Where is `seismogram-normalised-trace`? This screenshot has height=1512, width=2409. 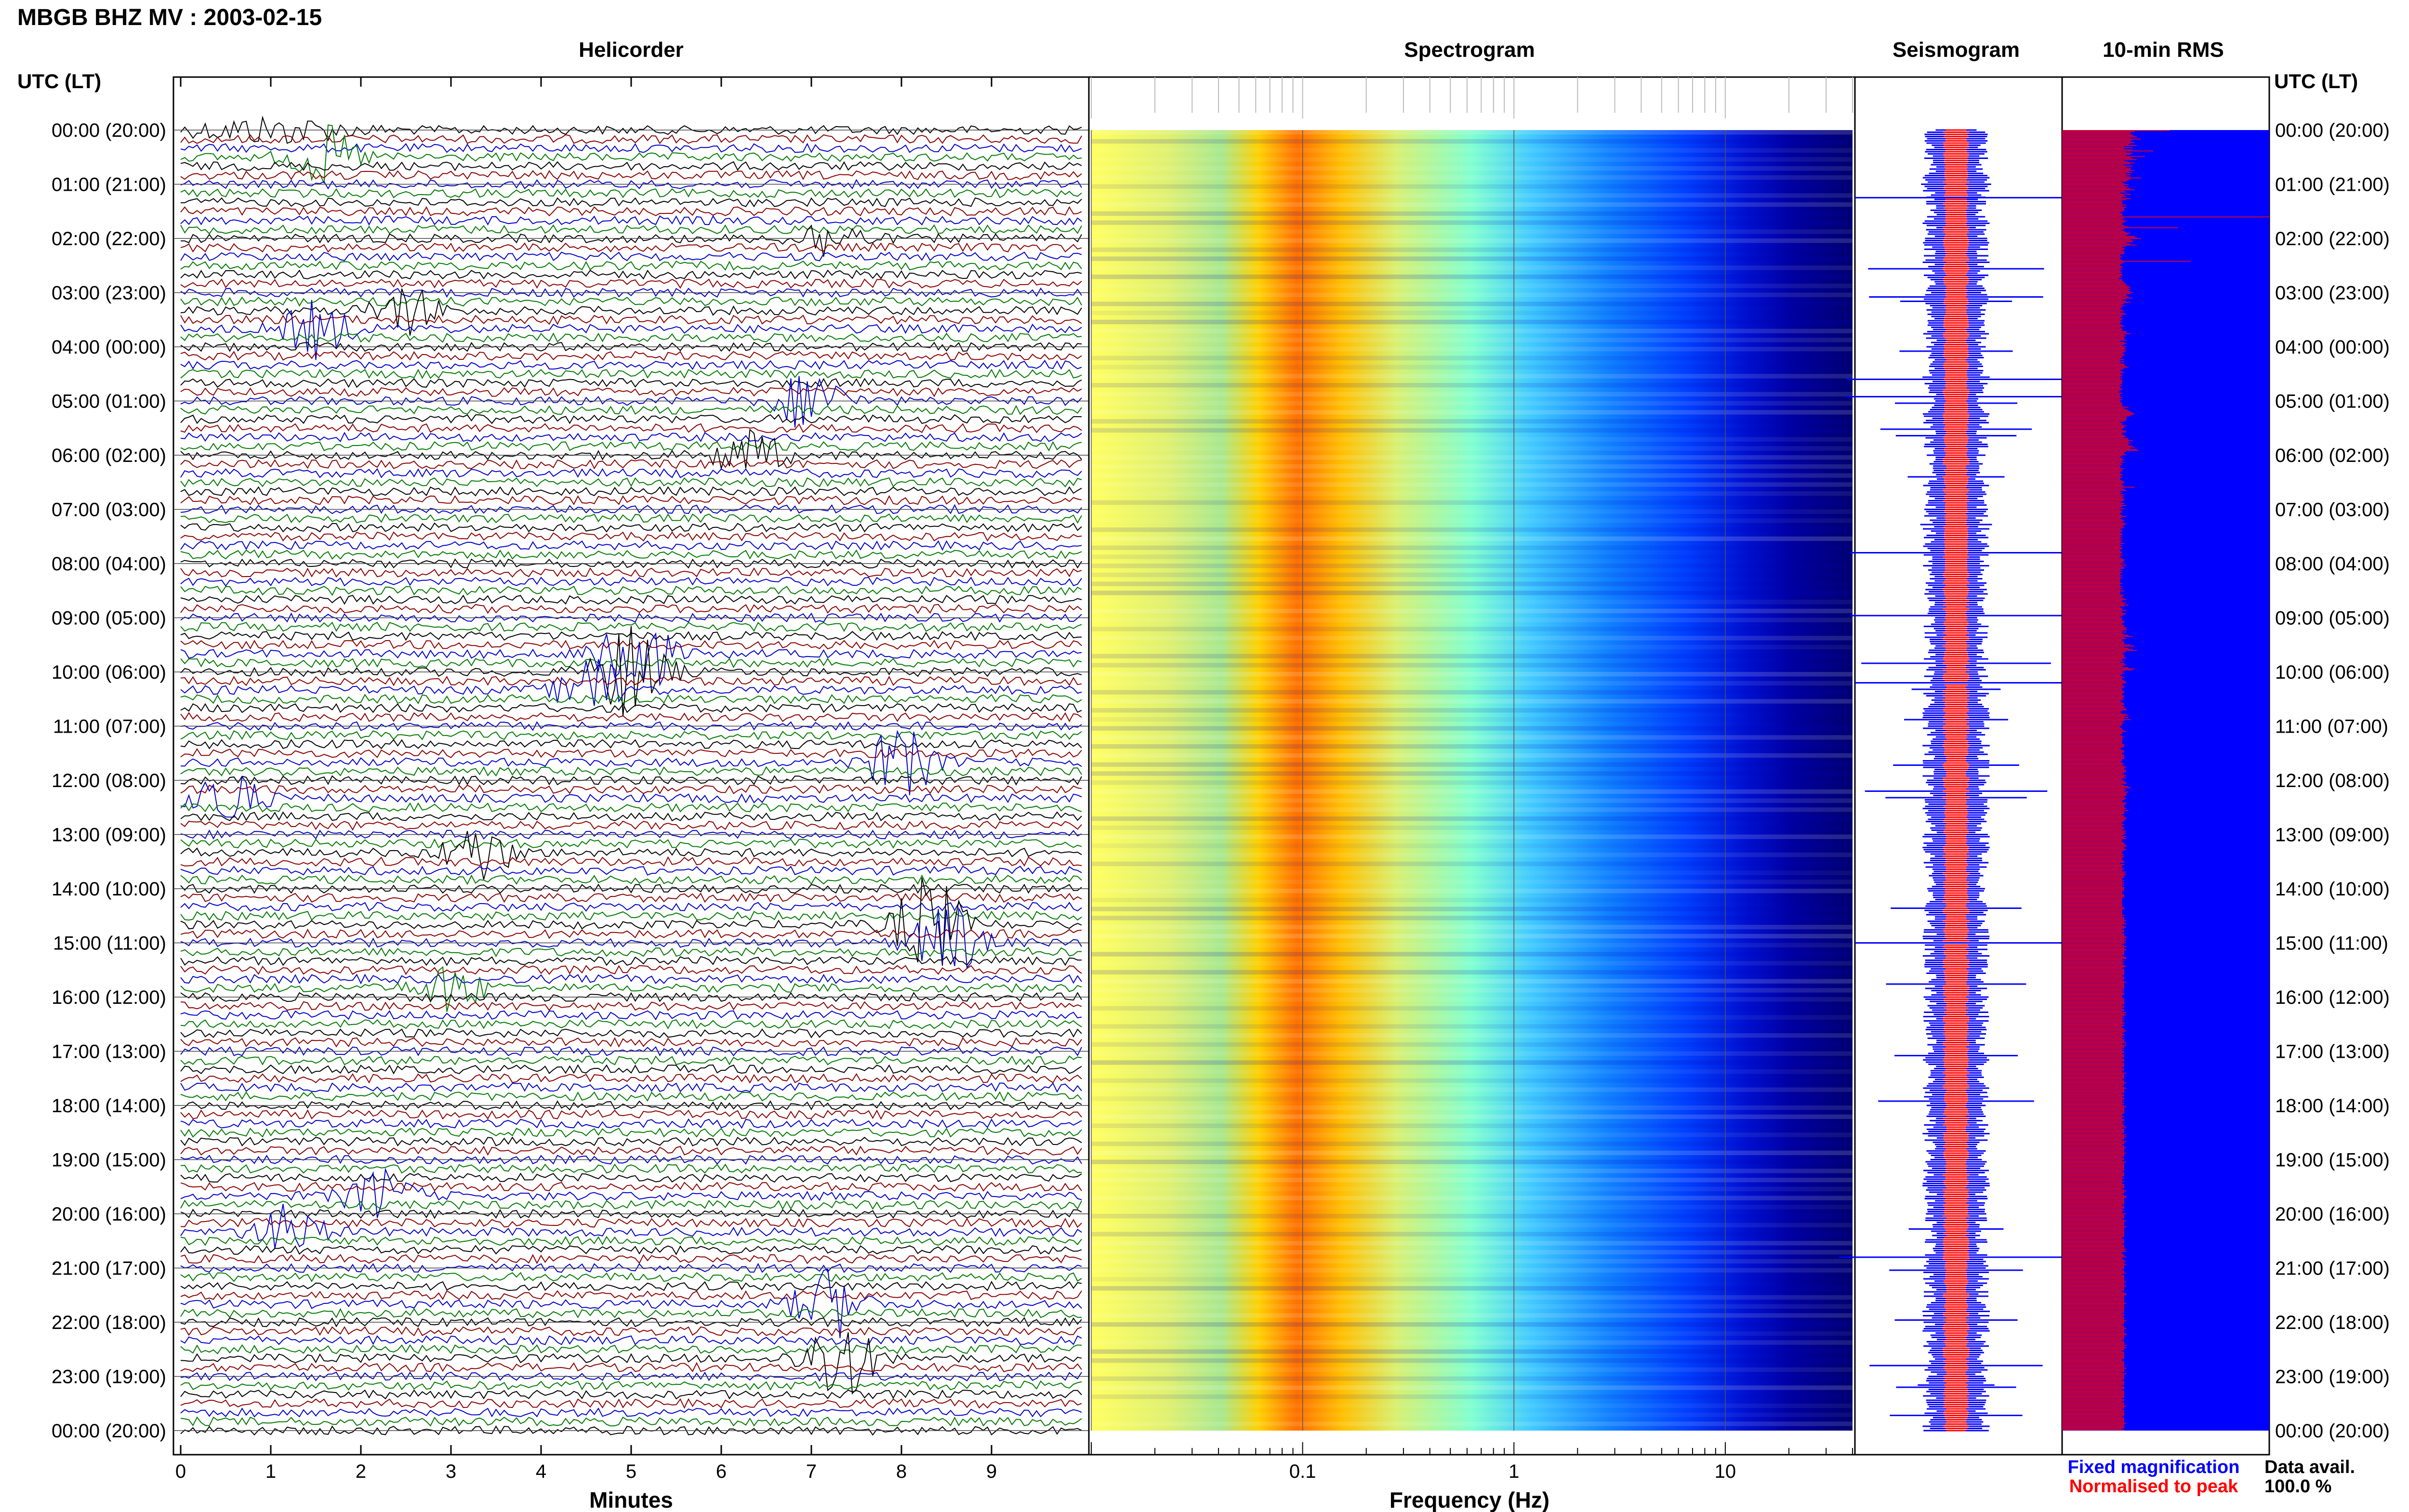 seismogram-normalised-trace is located at coordinates (1957, 780).